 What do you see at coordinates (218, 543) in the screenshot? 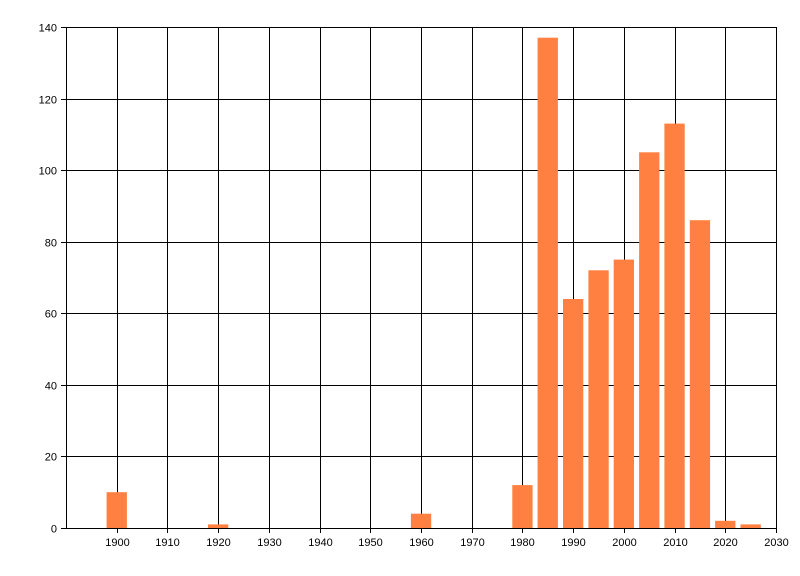
I see `x-tick-label-1920: 1920` at bounding box center [218, 543].